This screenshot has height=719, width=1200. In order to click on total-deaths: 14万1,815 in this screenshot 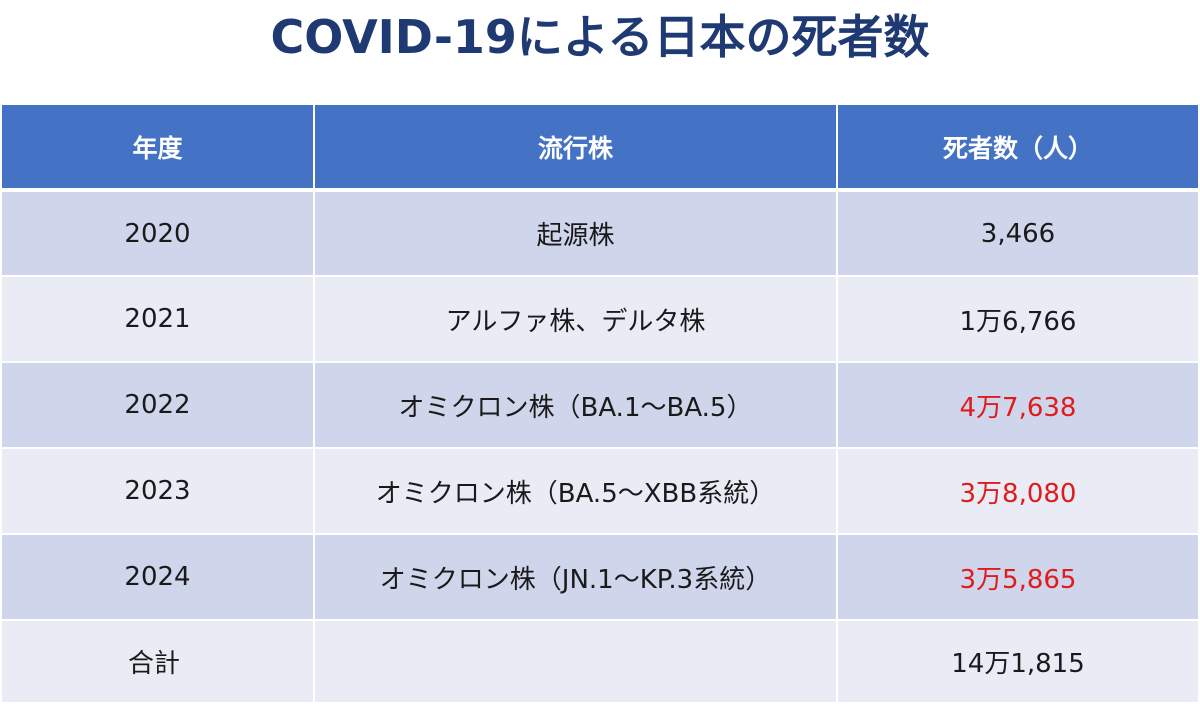, I will do `click(1017, 660)`.